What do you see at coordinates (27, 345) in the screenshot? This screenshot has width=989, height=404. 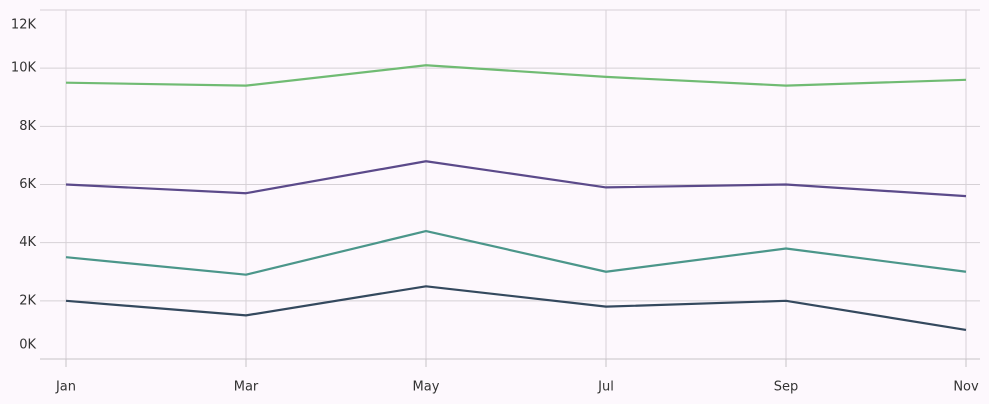 I see `y-tick-label: 0K` at bounding box center [27, 345].